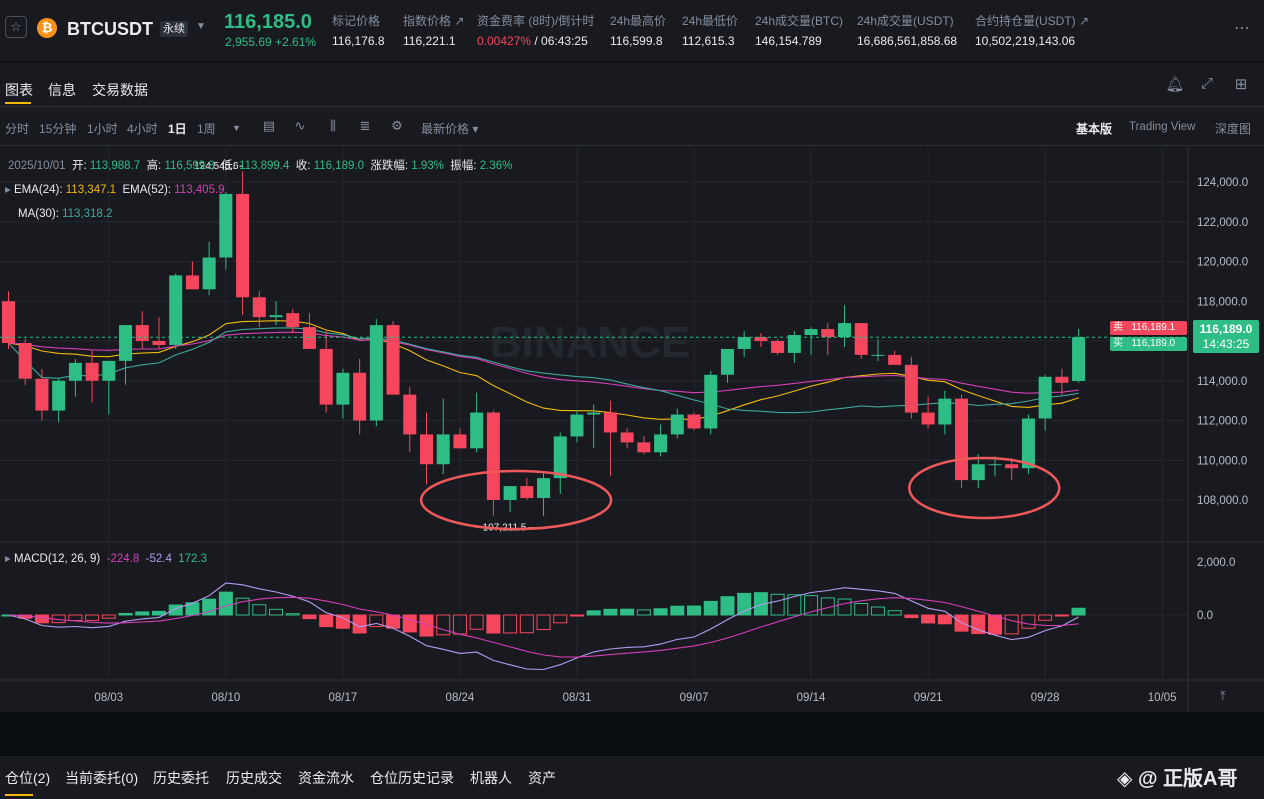 The width and height of the screenshot is (1264, 799). Describe the element at coordinates (491, 778) in the screenshot. I see `tab-bots: 机器人` at that location.